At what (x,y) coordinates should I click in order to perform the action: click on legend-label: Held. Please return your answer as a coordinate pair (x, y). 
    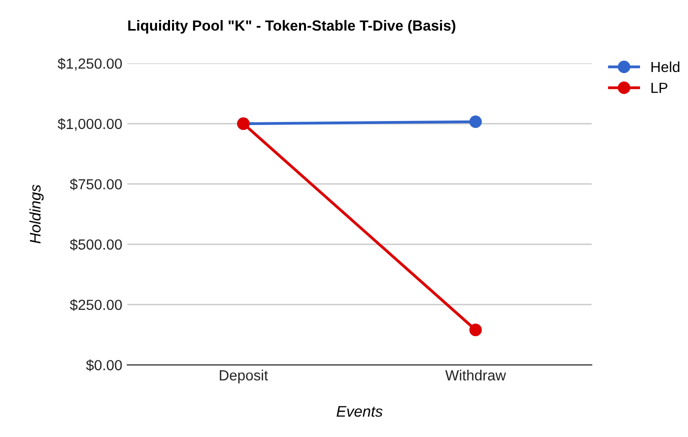
    Looking at the image, I should click on (665, 66).